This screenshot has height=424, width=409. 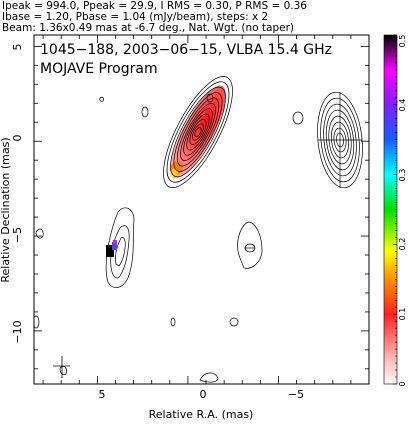 What do you see at coordinates (102, 394) in the screenshot?
I see `x-tick-label: 5` at bounding box center [102, 394].